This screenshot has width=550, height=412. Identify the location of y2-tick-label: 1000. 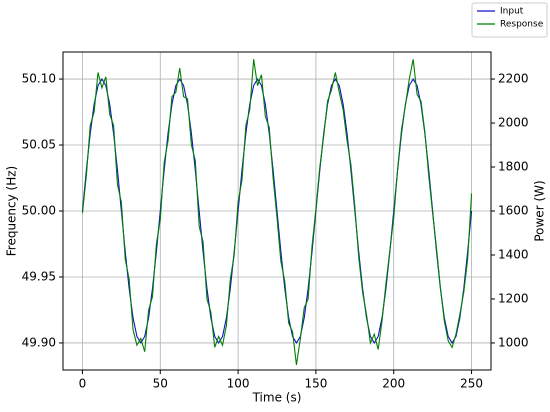
(513, 342).